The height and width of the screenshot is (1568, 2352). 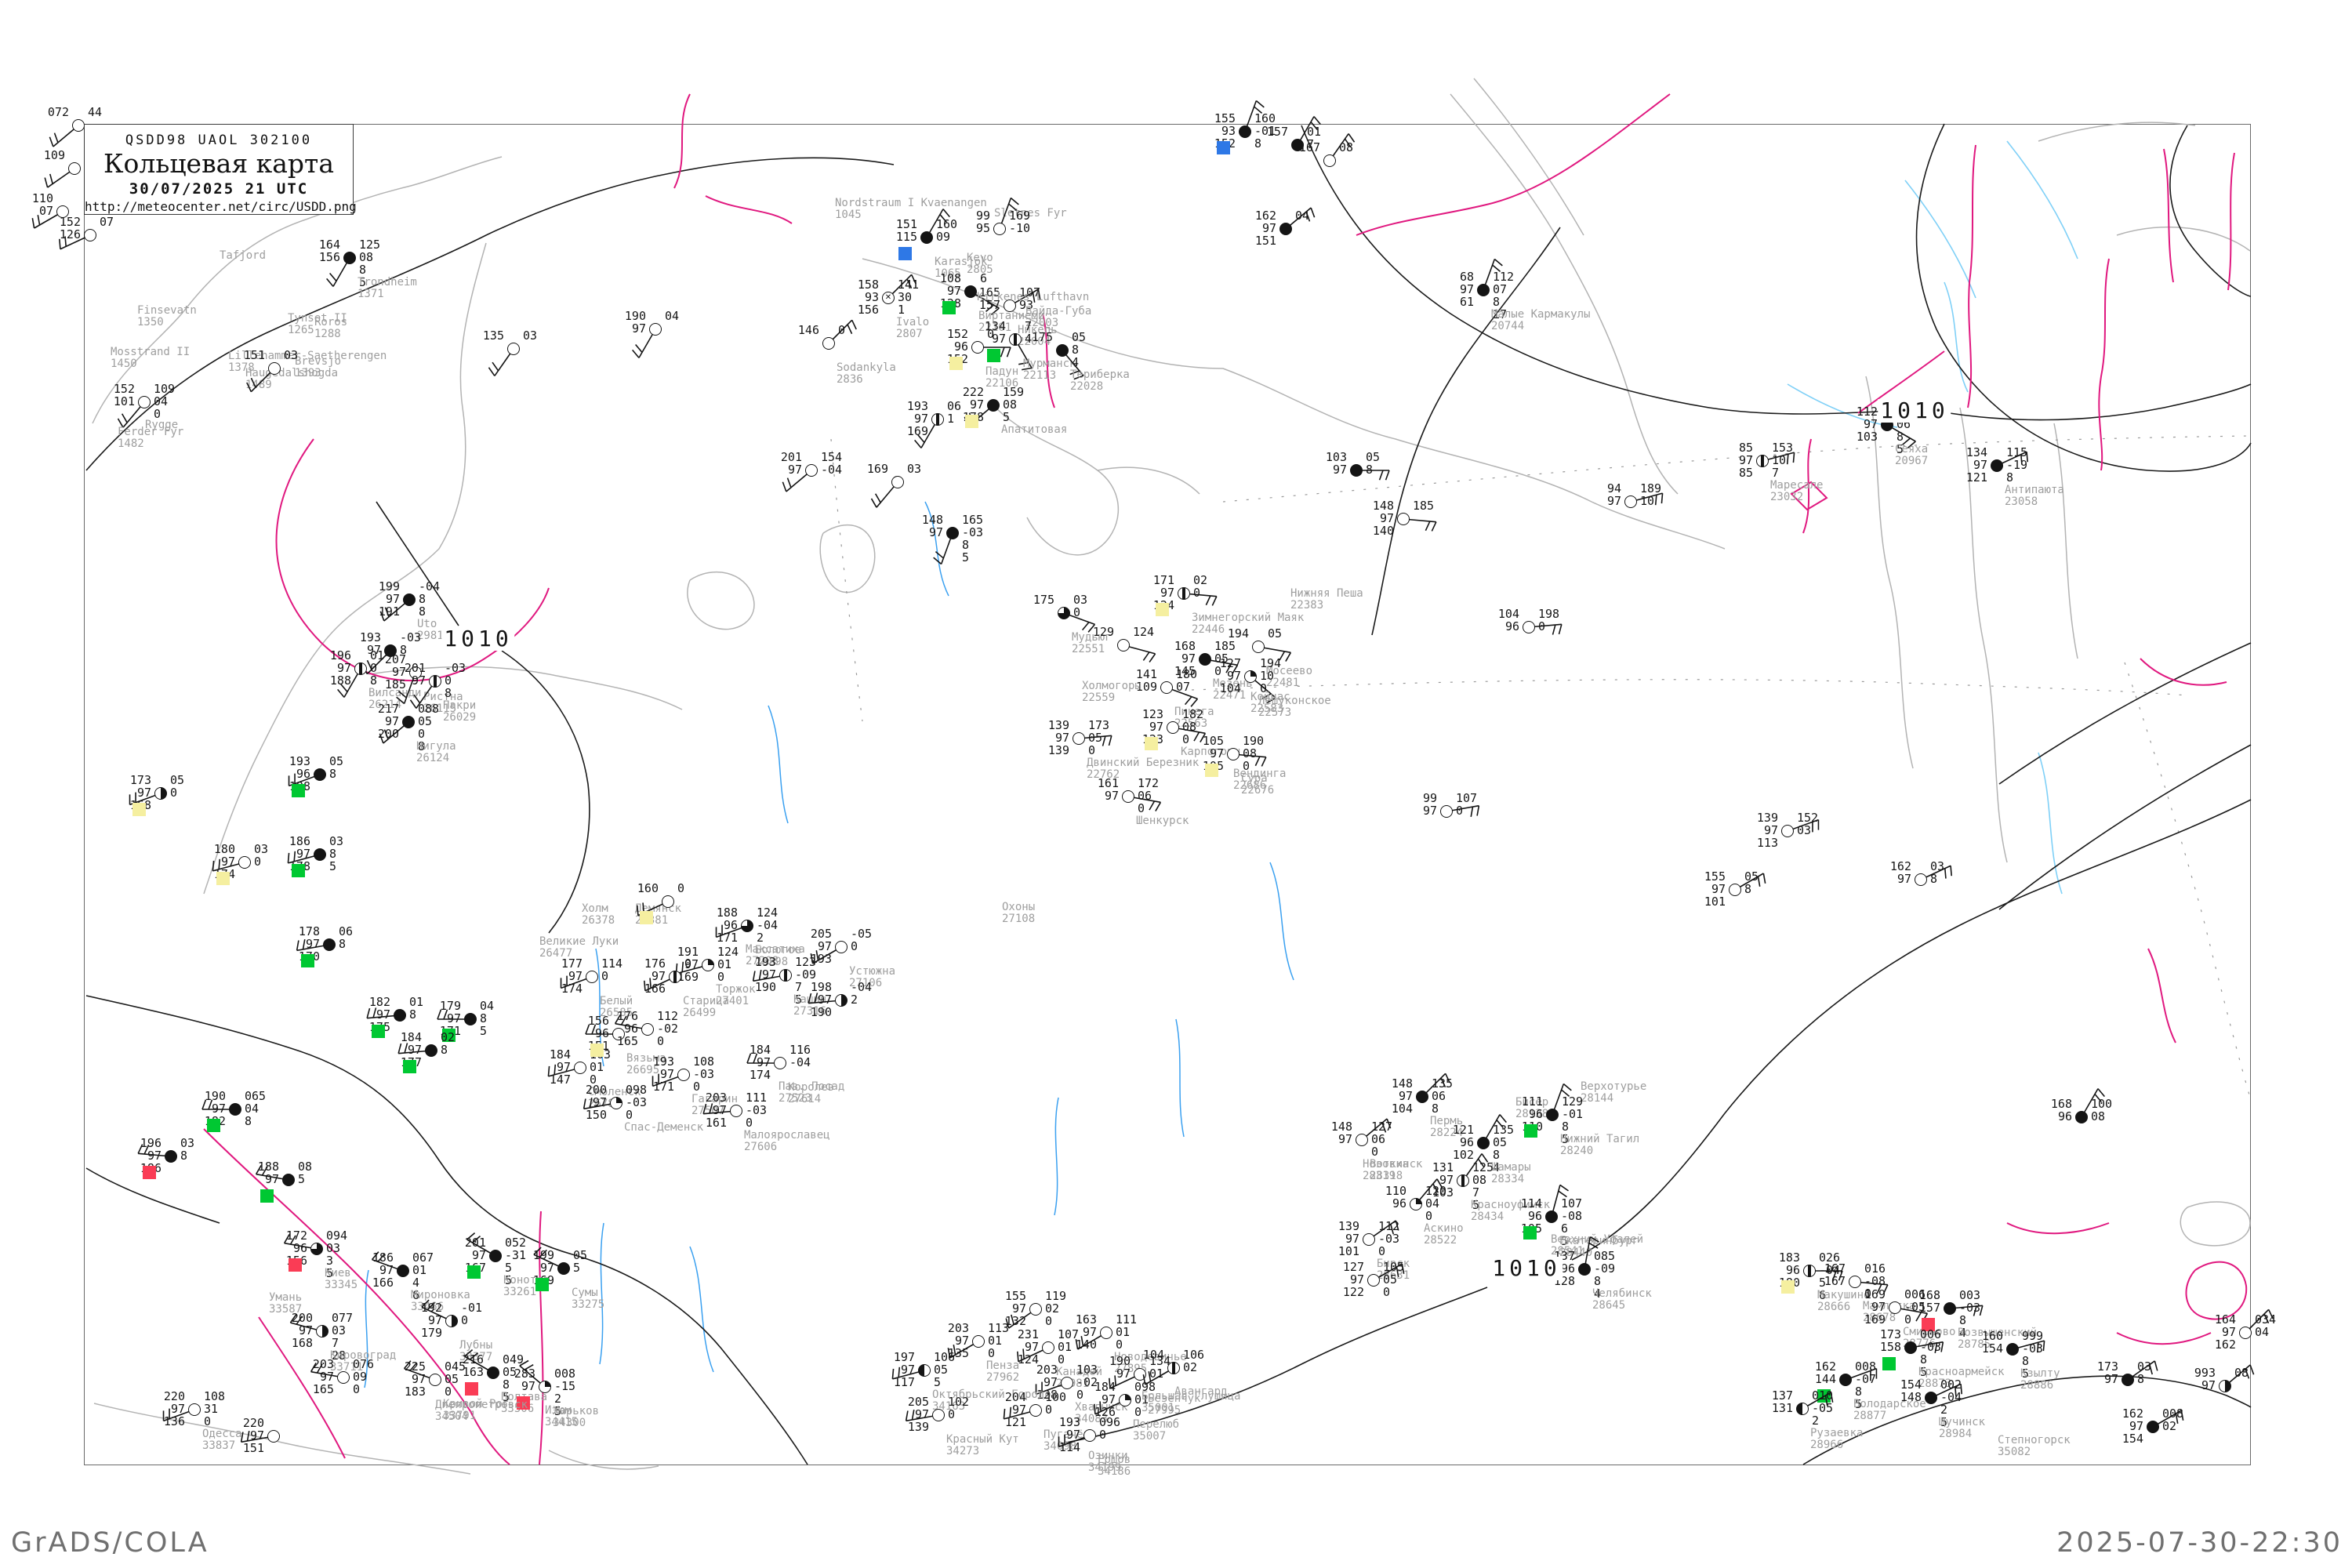 What do you see at coordinates (1992, 1342) in the screenshot?
I see `station-values-left: 160 154` at bounding box center [1992, 1342].